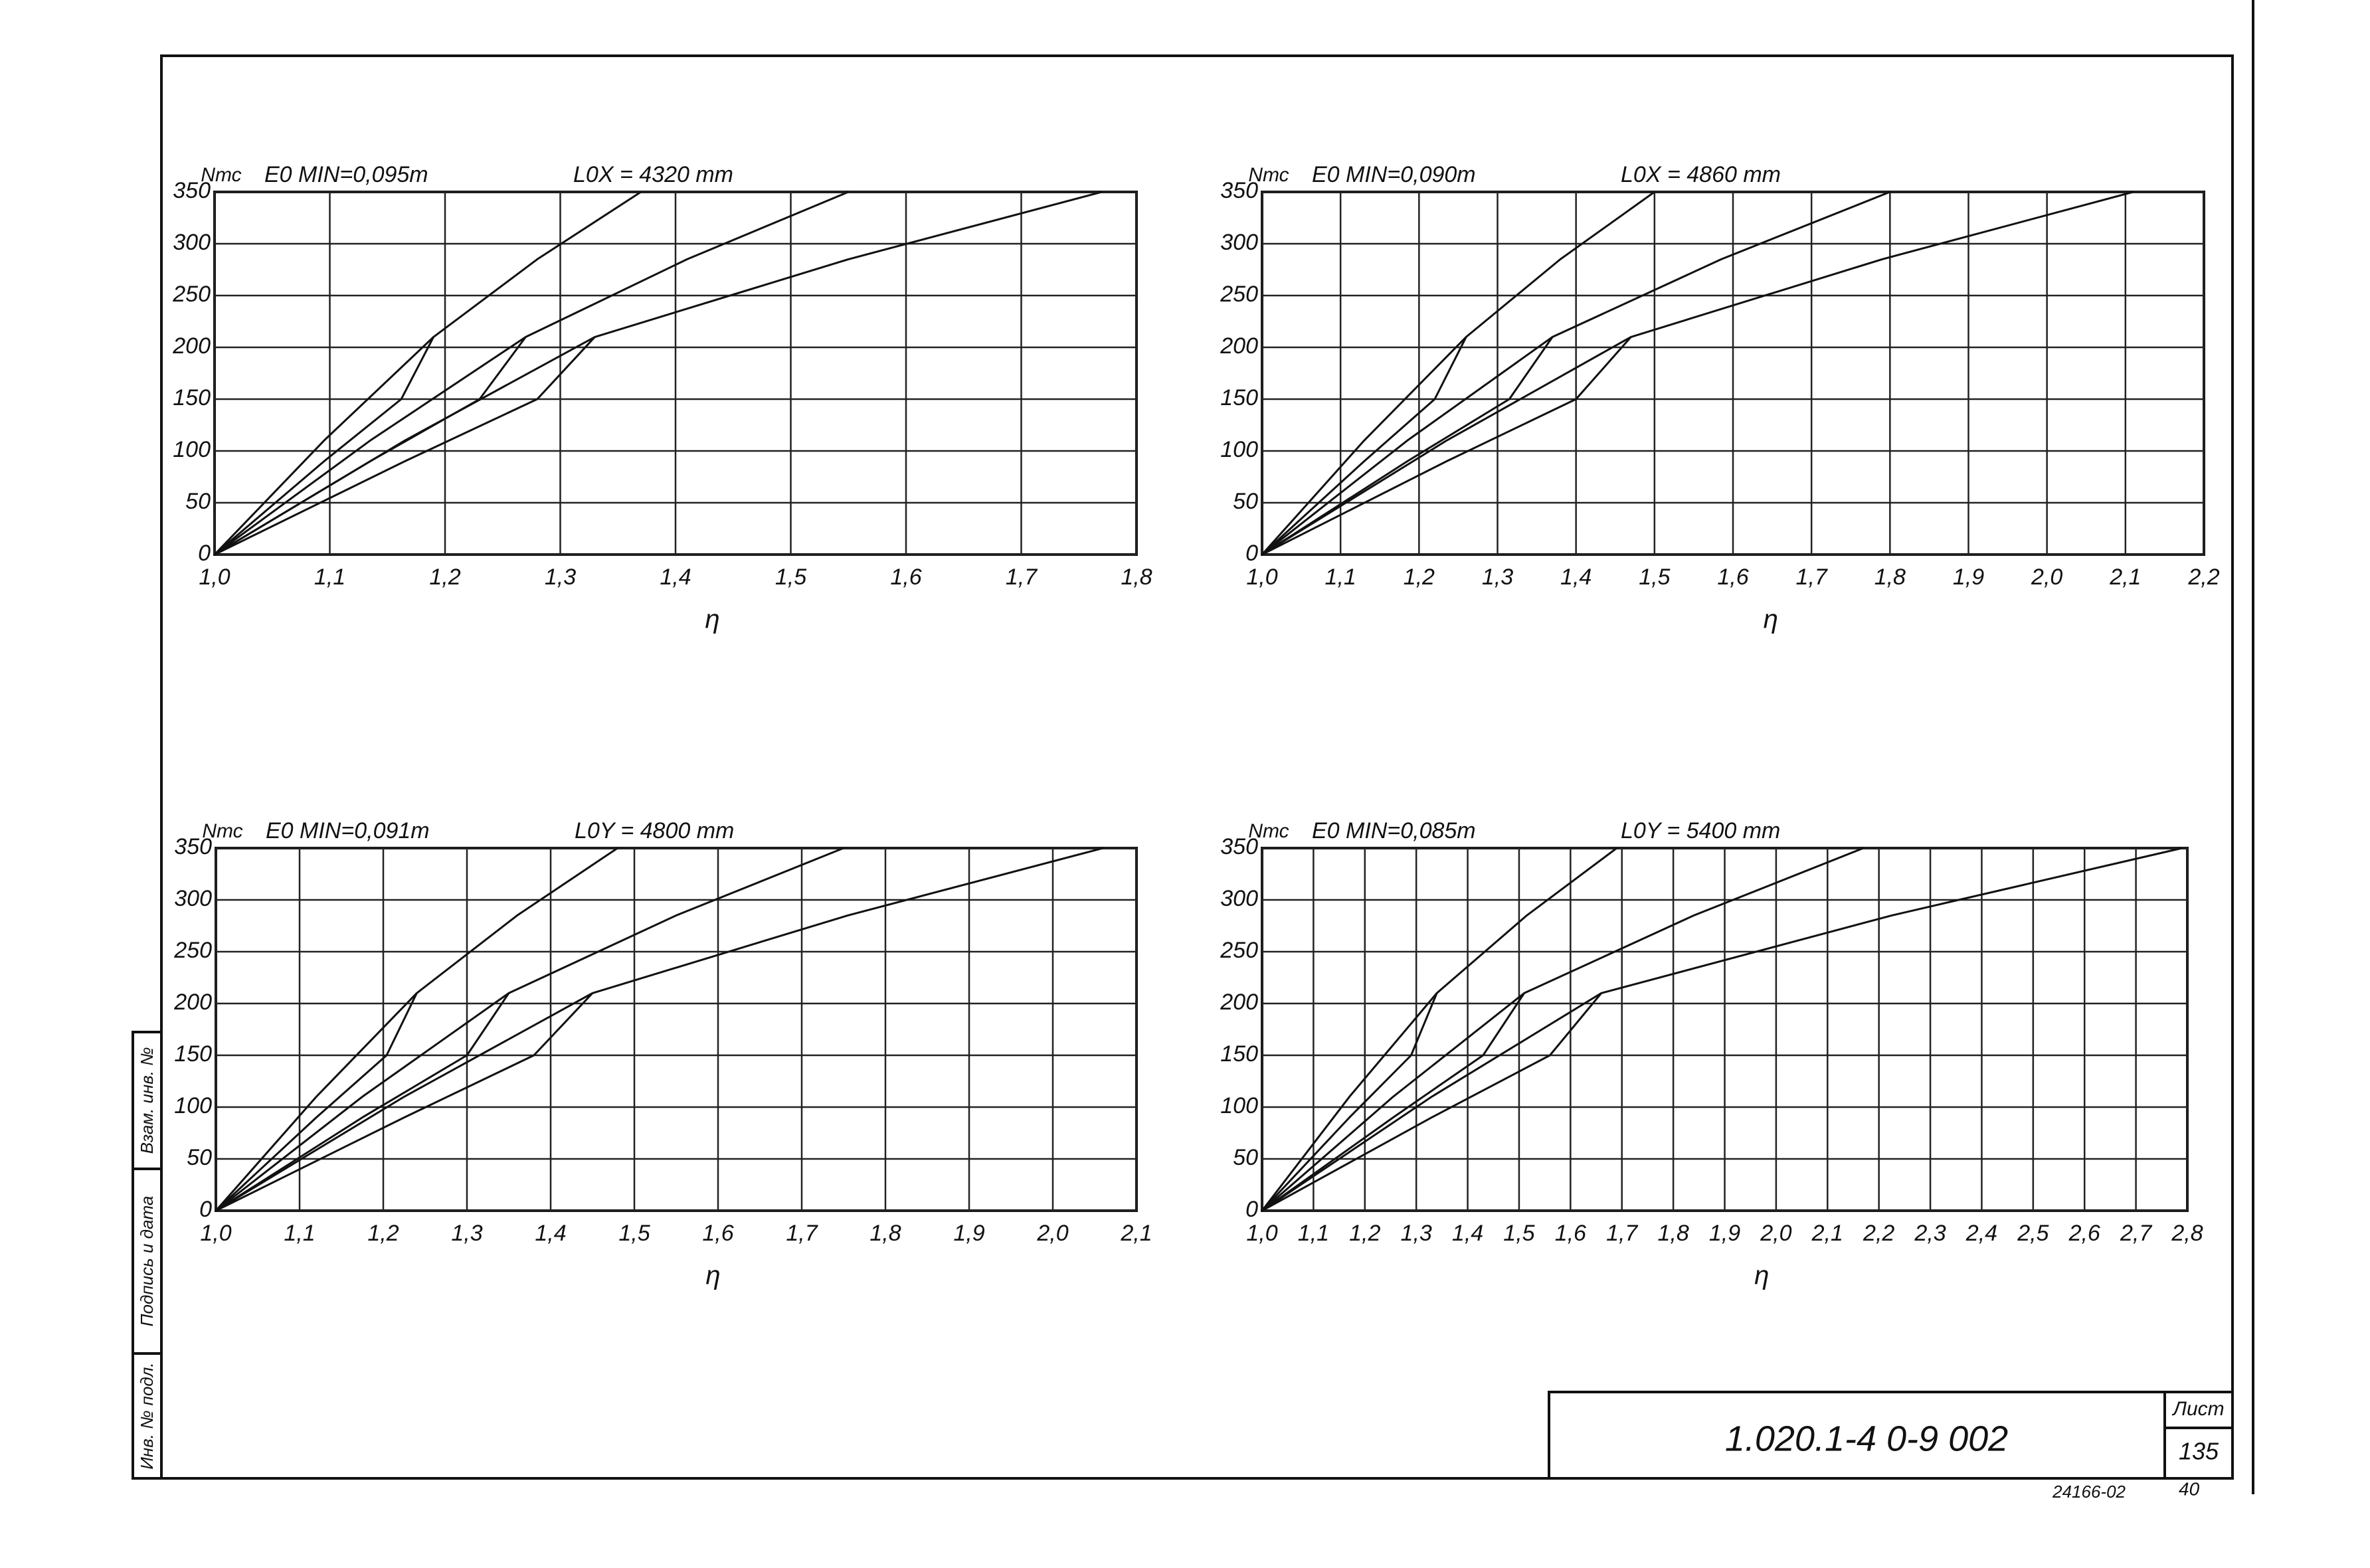 This screenshot has width=2370, height=1568. I want to click on archive-number: 24166-02, so click(2089, 1492).